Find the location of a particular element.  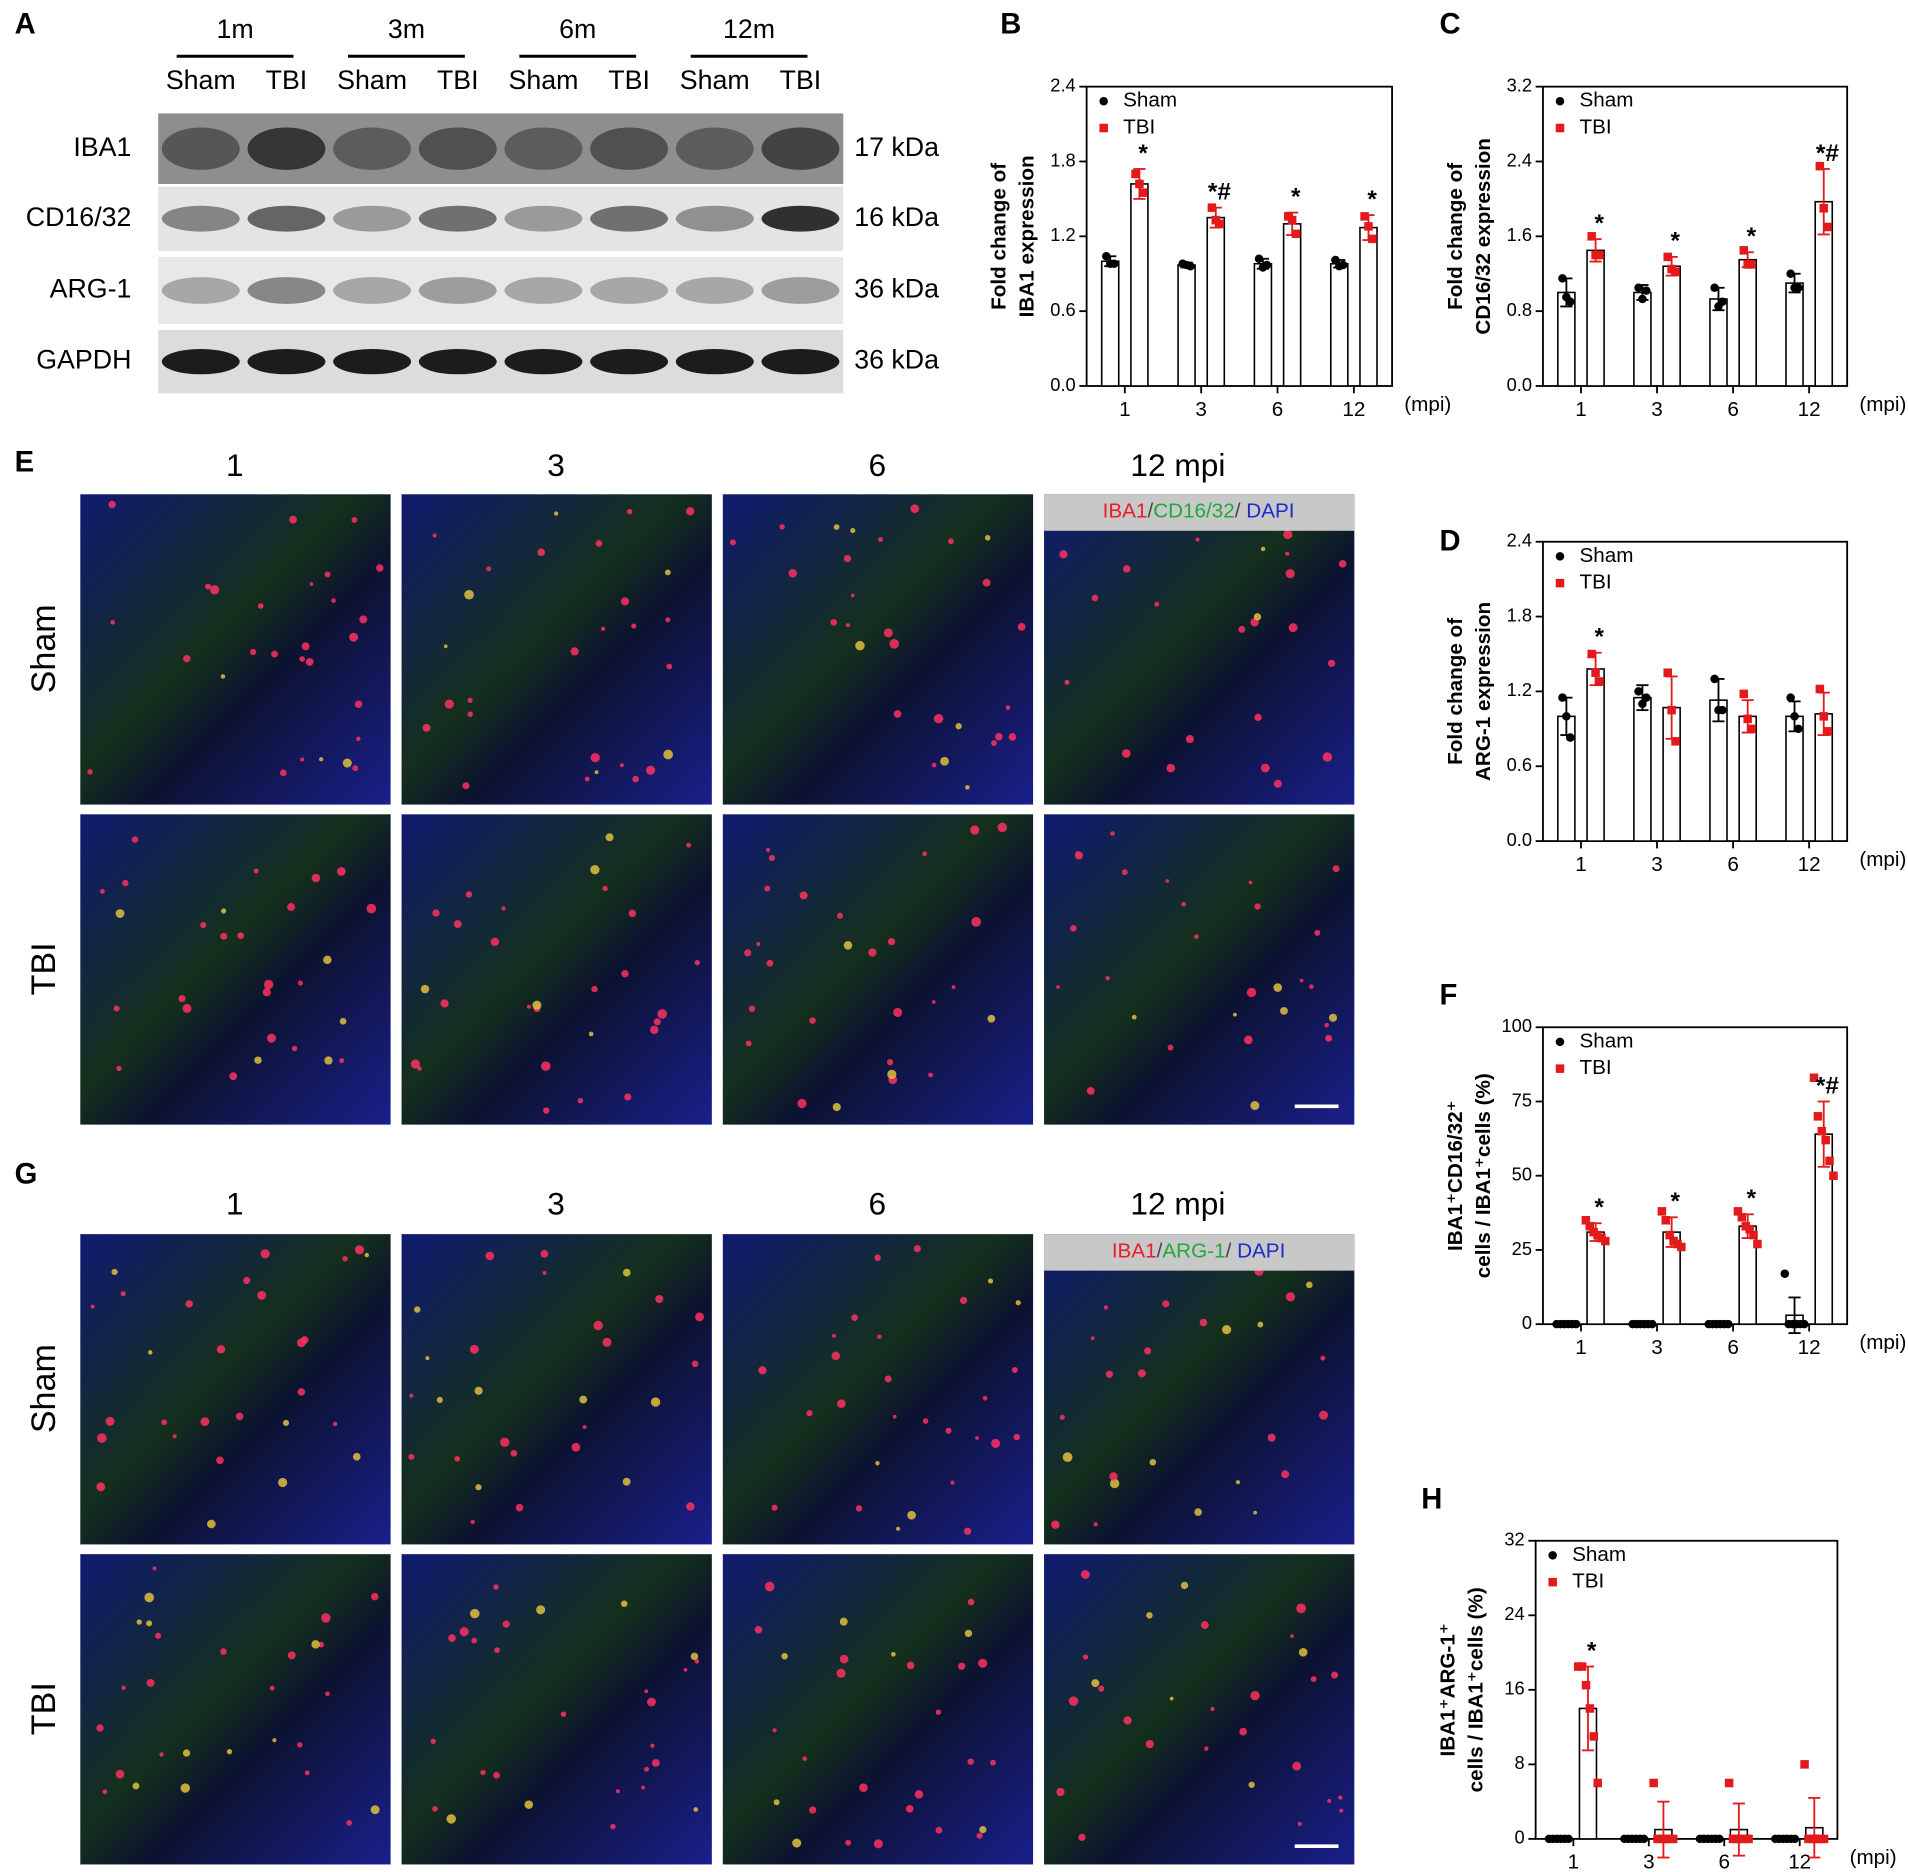

y-tick-label: 32 is located at coordinates (1514, 1539).